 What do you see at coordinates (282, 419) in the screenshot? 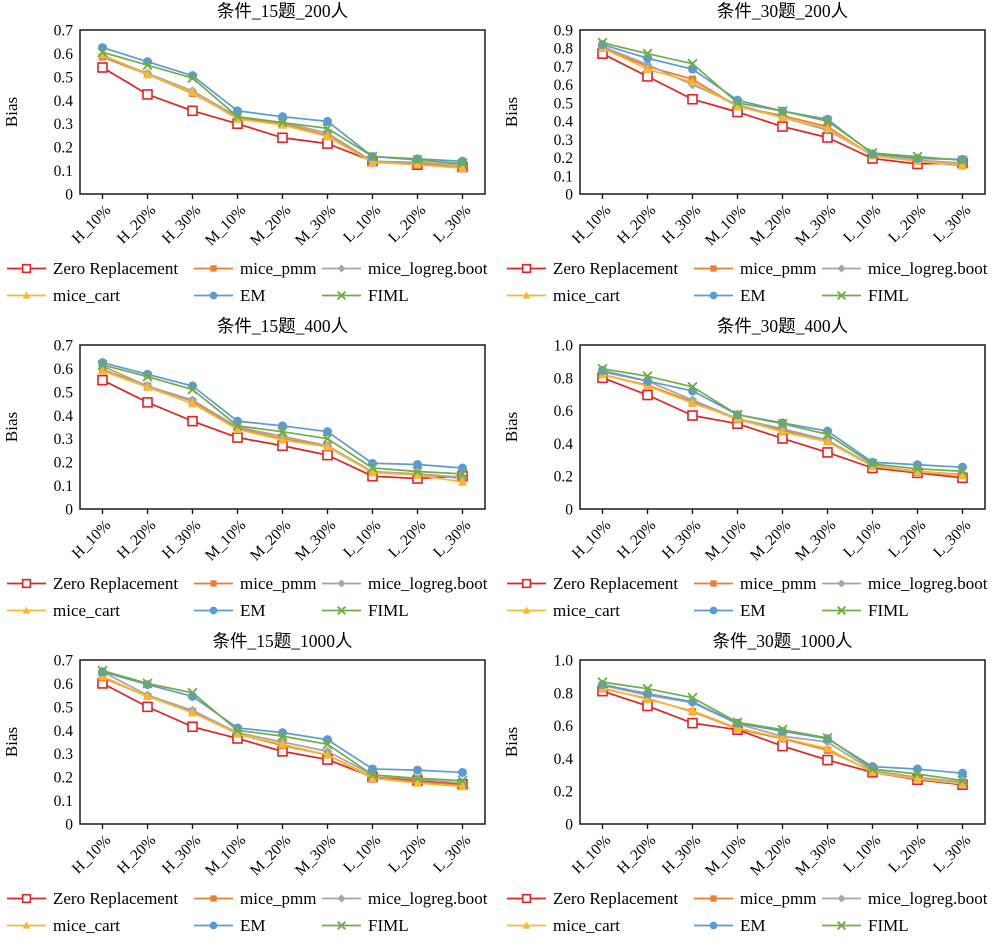
I see `series-line-fiml` at bounding box center [282, 419].